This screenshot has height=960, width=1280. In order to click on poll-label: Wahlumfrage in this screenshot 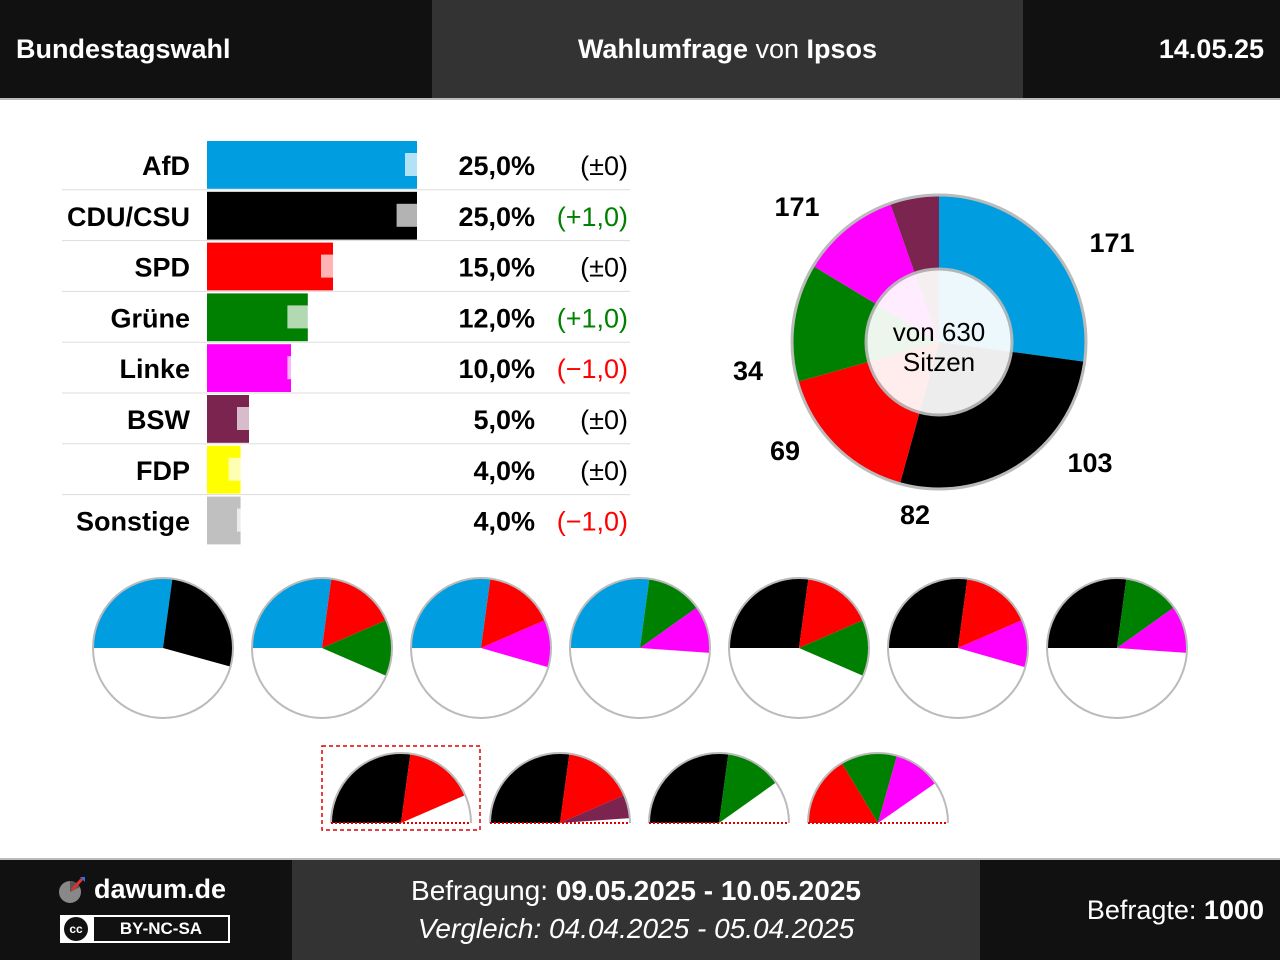, I will do `click(662, 48)`.